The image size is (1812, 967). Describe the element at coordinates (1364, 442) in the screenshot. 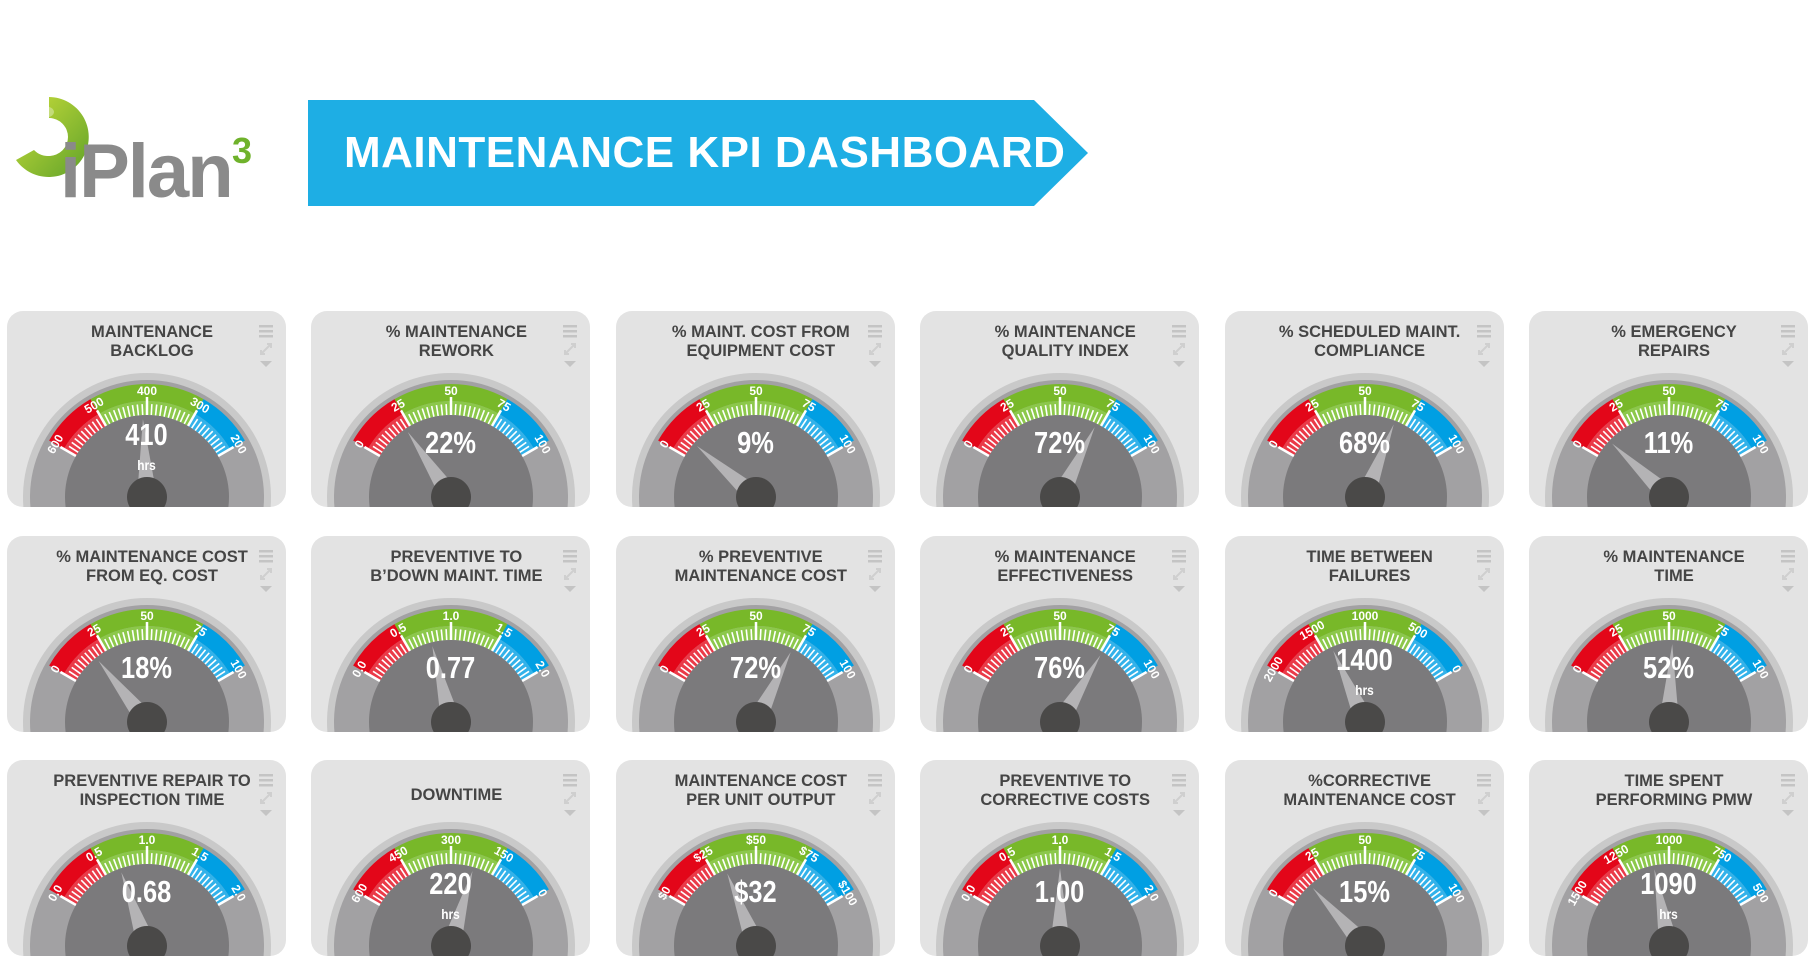

I see `gauge-value: 68%` at that location.